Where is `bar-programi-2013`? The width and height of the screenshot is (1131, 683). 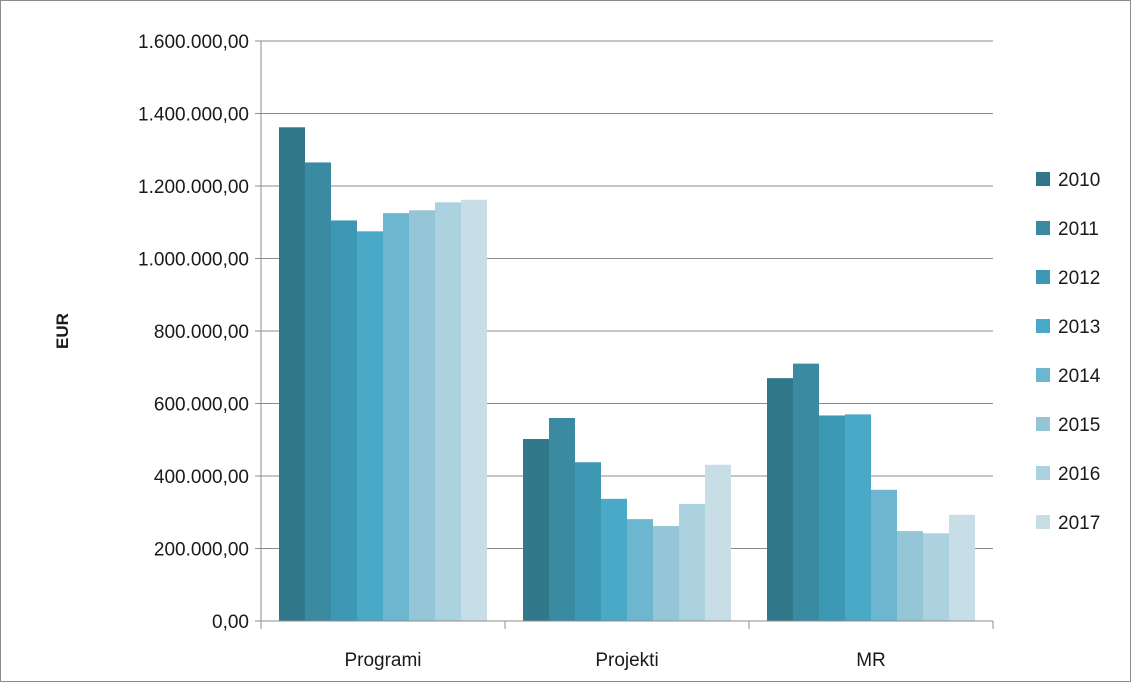
bar-programi-2013 is located at coordinates (370, 426).